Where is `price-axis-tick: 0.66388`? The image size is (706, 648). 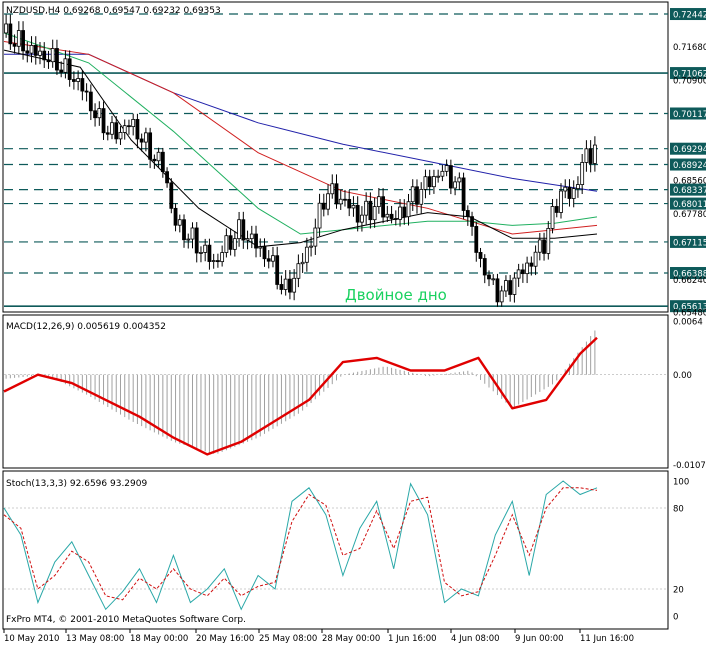 price-axis-tick: 0.66388 is located at coordinates (689, 275).